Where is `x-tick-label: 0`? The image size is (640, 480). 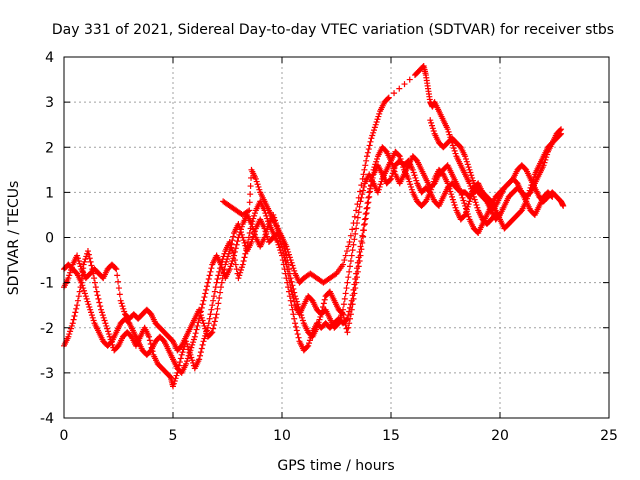 x-tick-label: 0 is located at coordinates (64, 436).